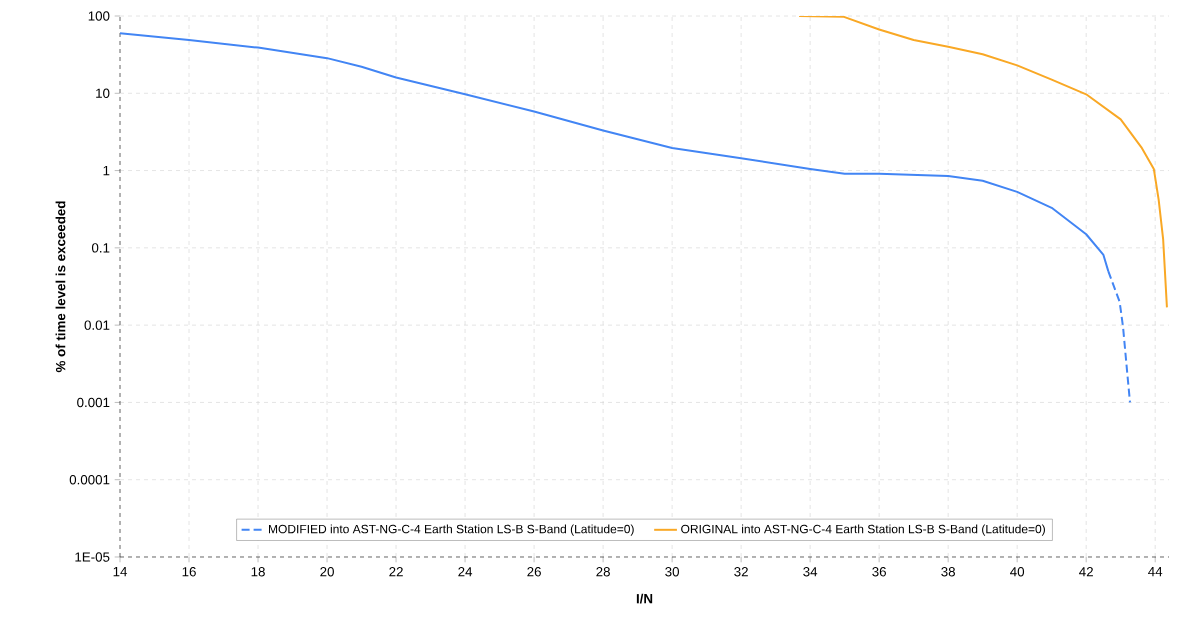  What do you see at coordinates (948, 572) in the screenshot?
I see `x-tick-label: 38` at bounding box center [948, 572].